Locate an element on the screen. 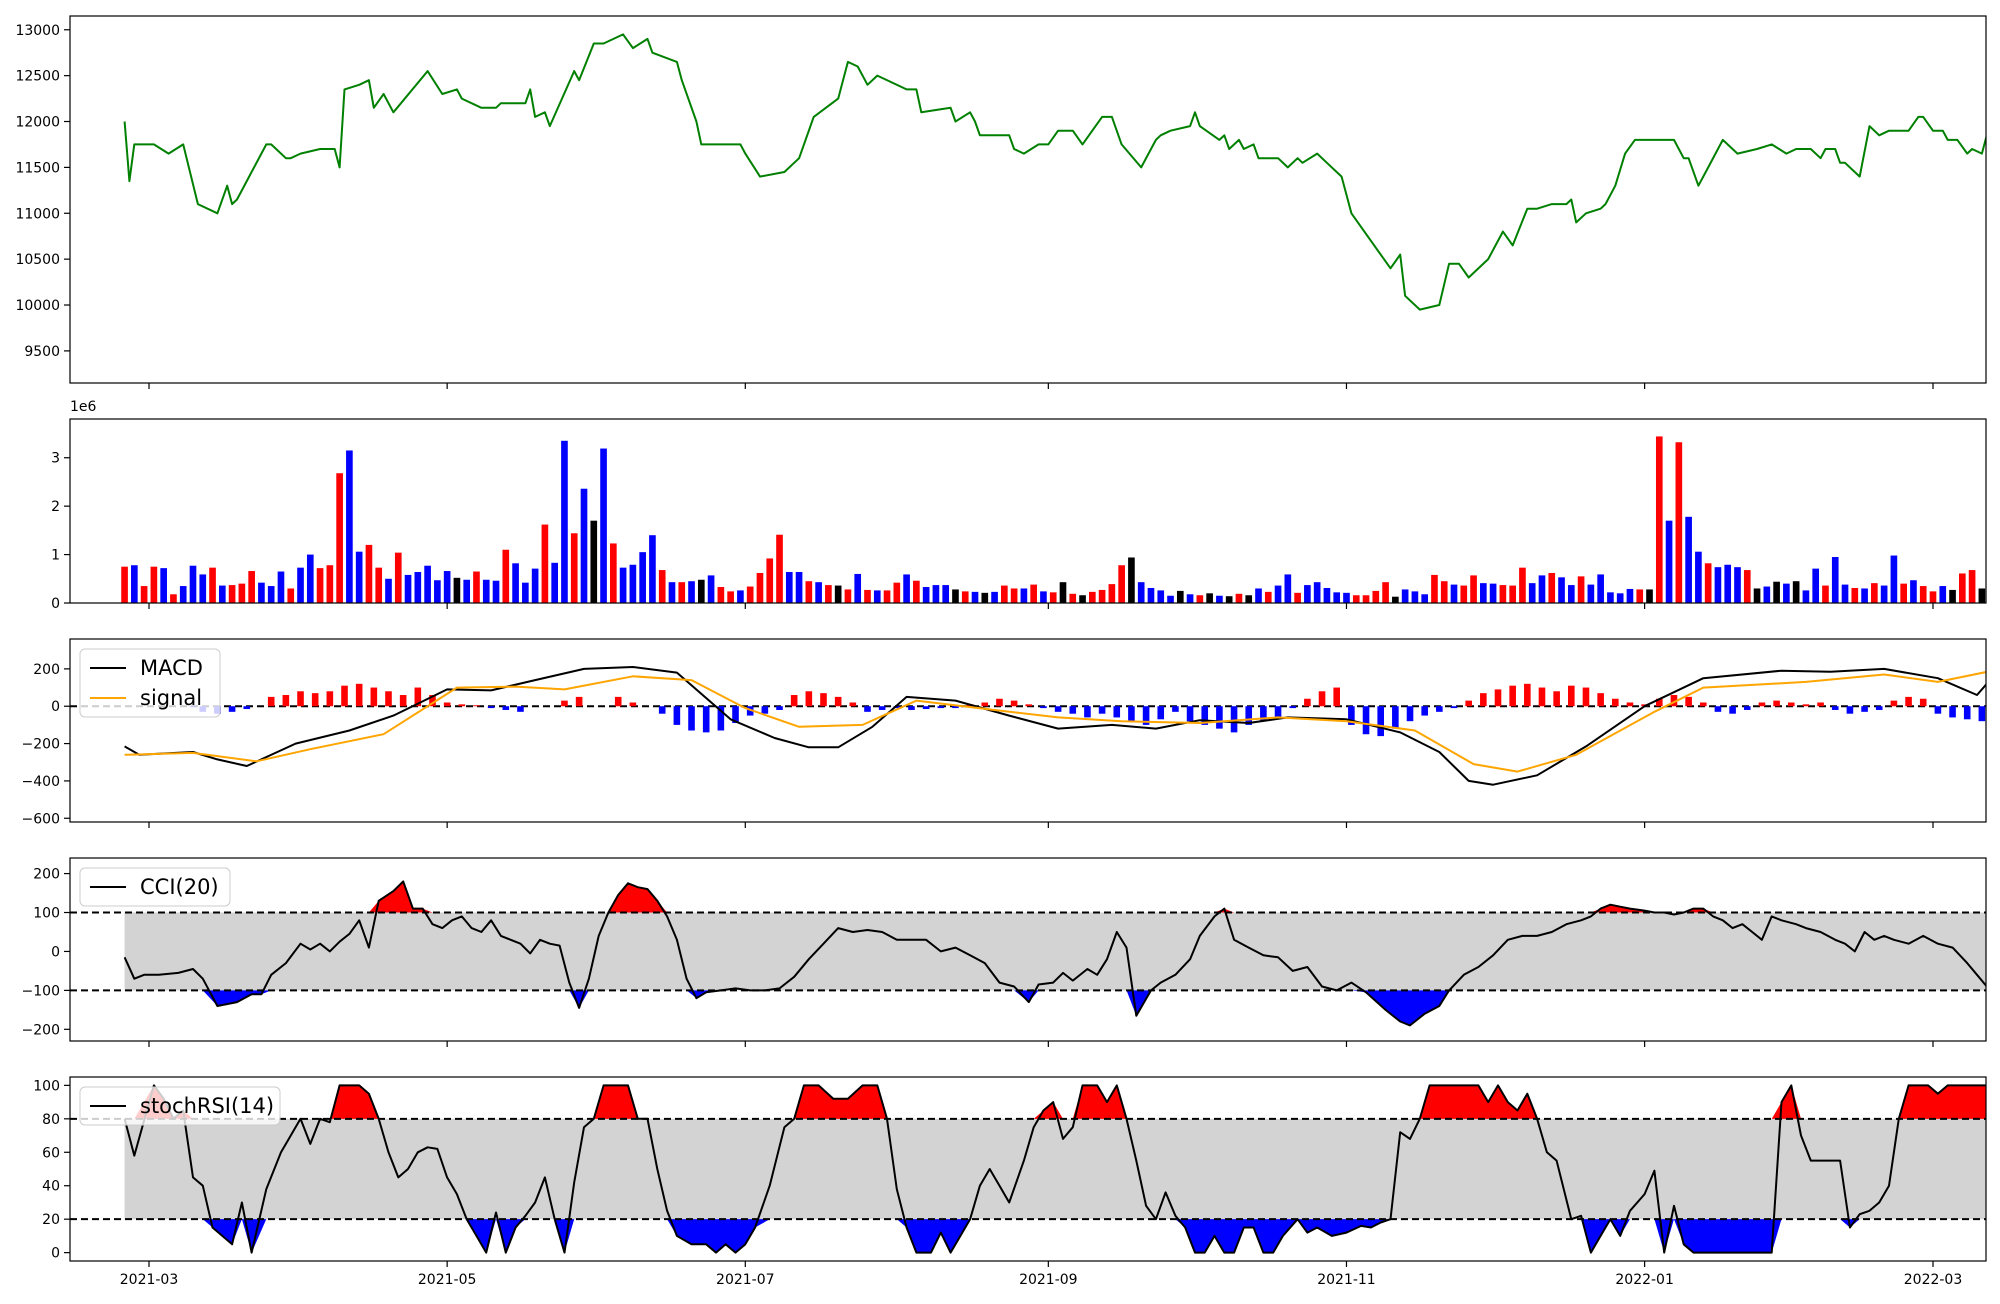 The image size is (2000, 1304). volume-marks is located at coordinates (1053, 519).